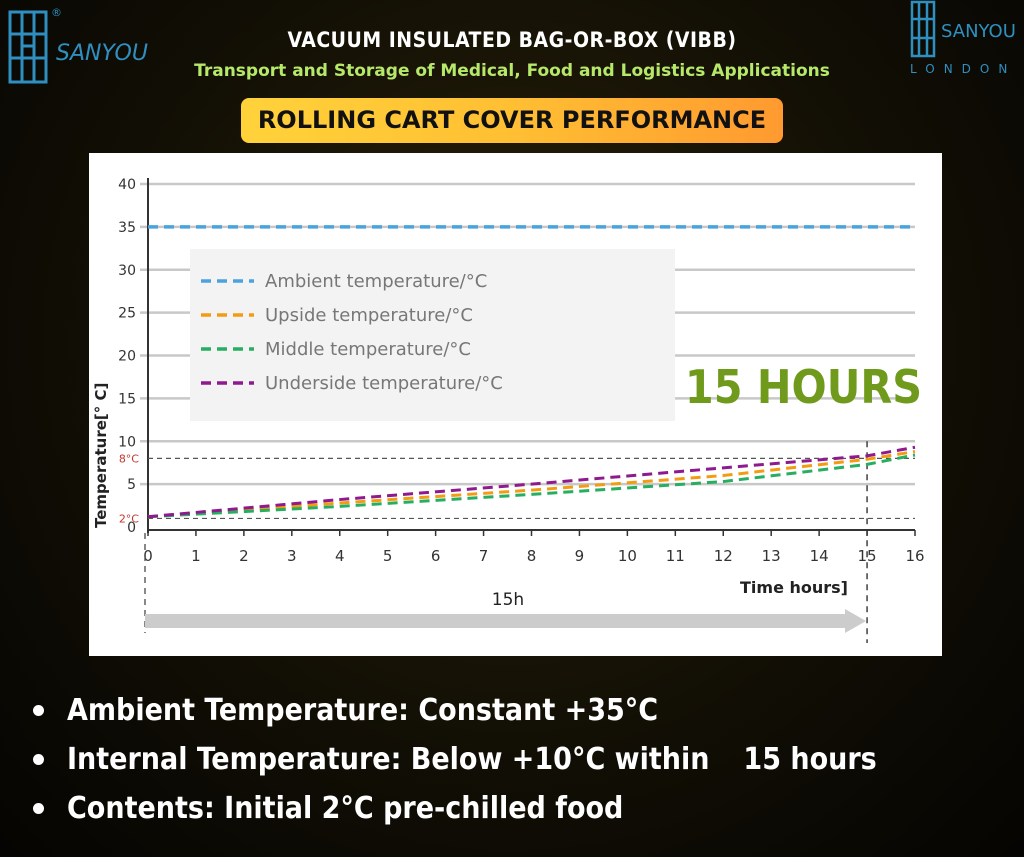 The width and height of the screenshot is (1024, 857). I want to click on legend-label: Underside temperature/°C, so click(384, 383).